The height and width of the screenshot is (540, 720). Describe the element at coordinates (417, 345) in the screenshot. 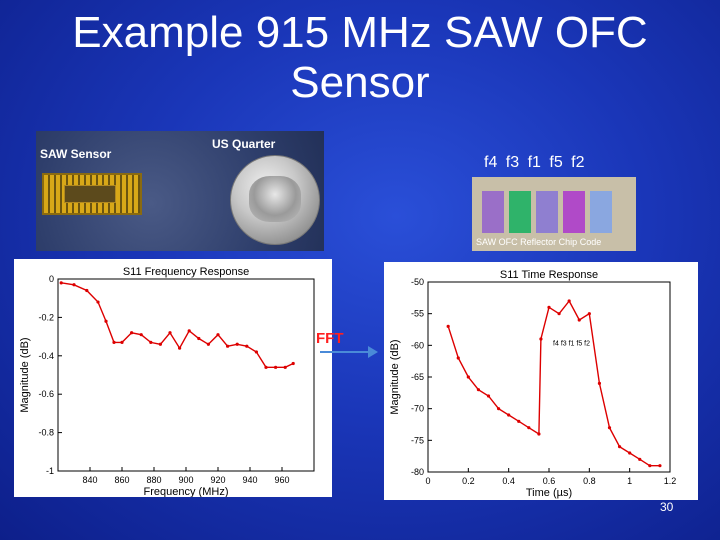

I see `y-tick-label: -60` at that location.